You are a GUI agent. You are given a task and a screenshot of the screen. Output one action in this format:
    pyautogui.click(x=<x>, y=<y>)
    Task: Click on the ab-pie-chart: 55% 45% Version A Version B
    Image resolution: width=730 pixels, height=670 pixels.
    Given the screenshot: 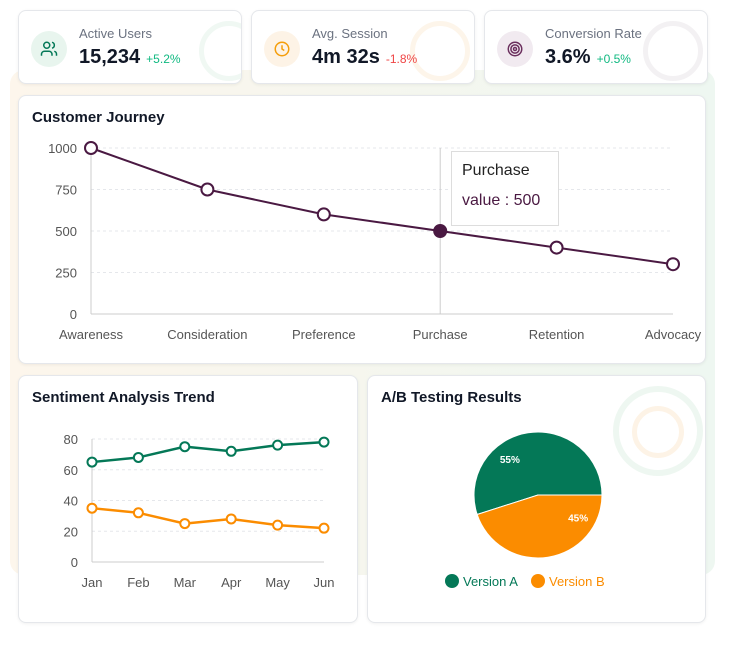 What is the action you would take?
    pyautogui.click(x=525, y=510)
    